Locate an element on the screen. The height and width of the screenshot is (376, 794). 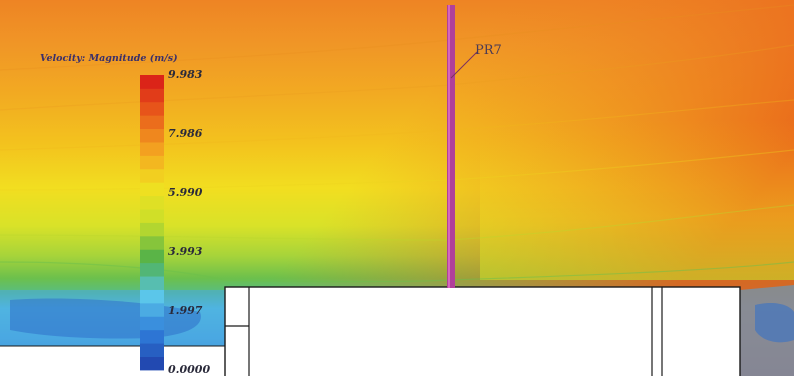
probe-highlight is located at coordinates (449, 146).